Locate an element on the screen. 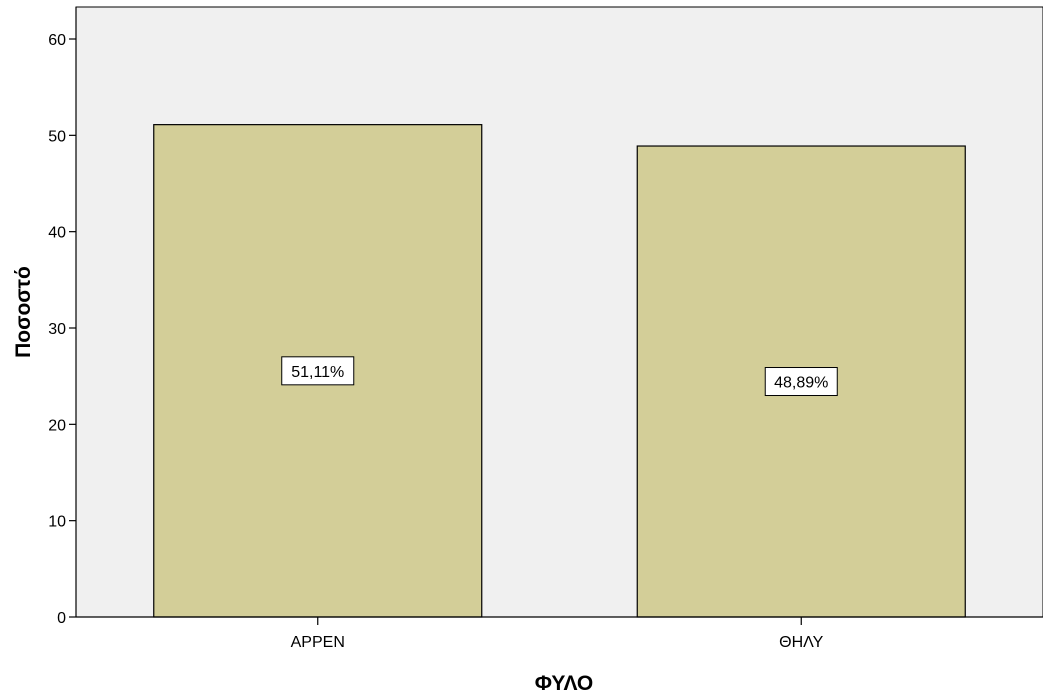  y-axis-ticks: 0 10 20 30 40 50 60 is located at coordinates (62, 329).